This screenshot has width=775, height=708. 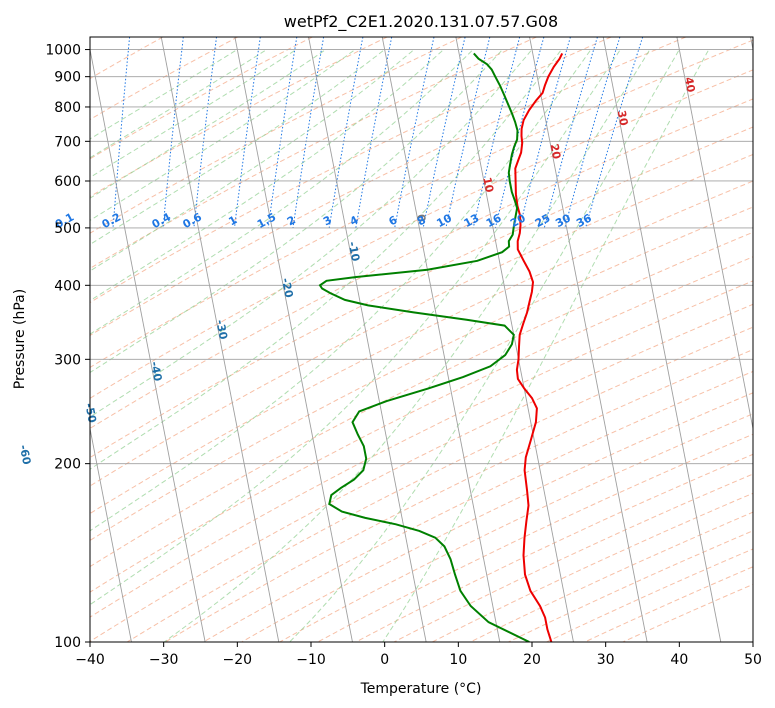 What do you see at coordinates (539, 347) in the screenshot?
I see `temperature-line` at bounding box center [539, 347].